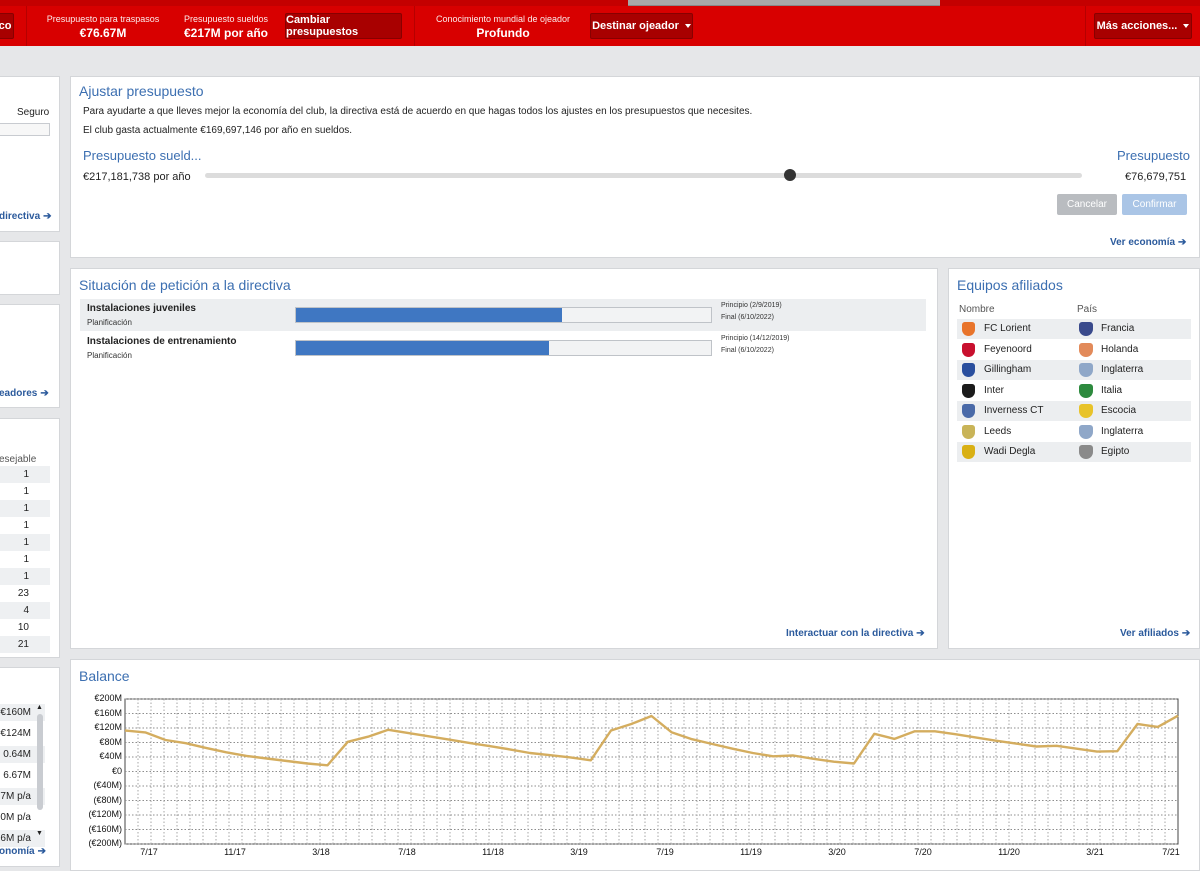 The height and width of the screenshot is (871, 1200). Describe the element at coordinates (7, 26) in the screenshot. I see `left-action-button: co` at that location.